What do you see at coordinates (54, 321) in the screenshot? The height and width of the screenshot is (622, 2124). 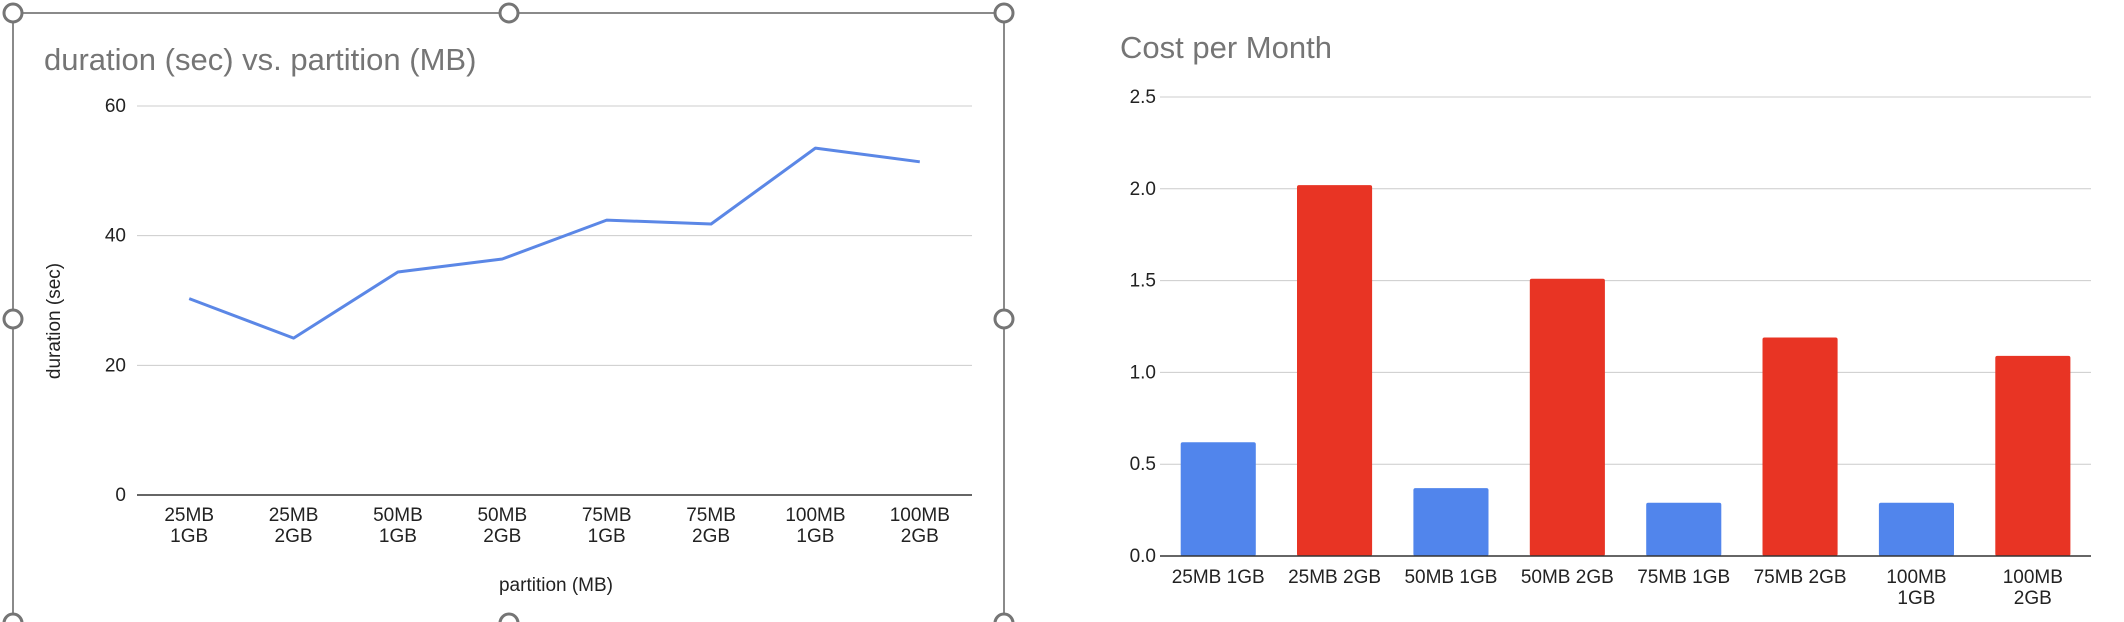 I see `y-axis-title: duration (sec)` at bounding box center [54, 321].